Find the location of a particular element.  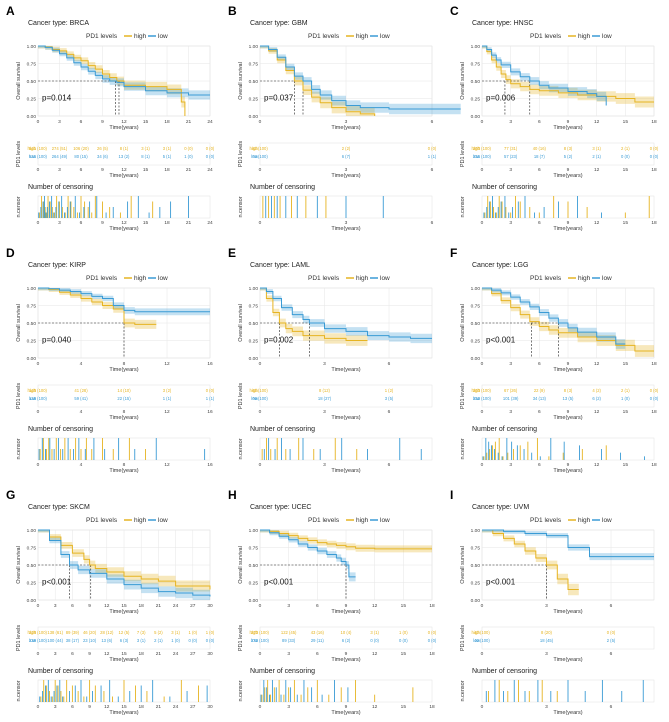

legend-low-label: low is located at coordinates (385, 520).